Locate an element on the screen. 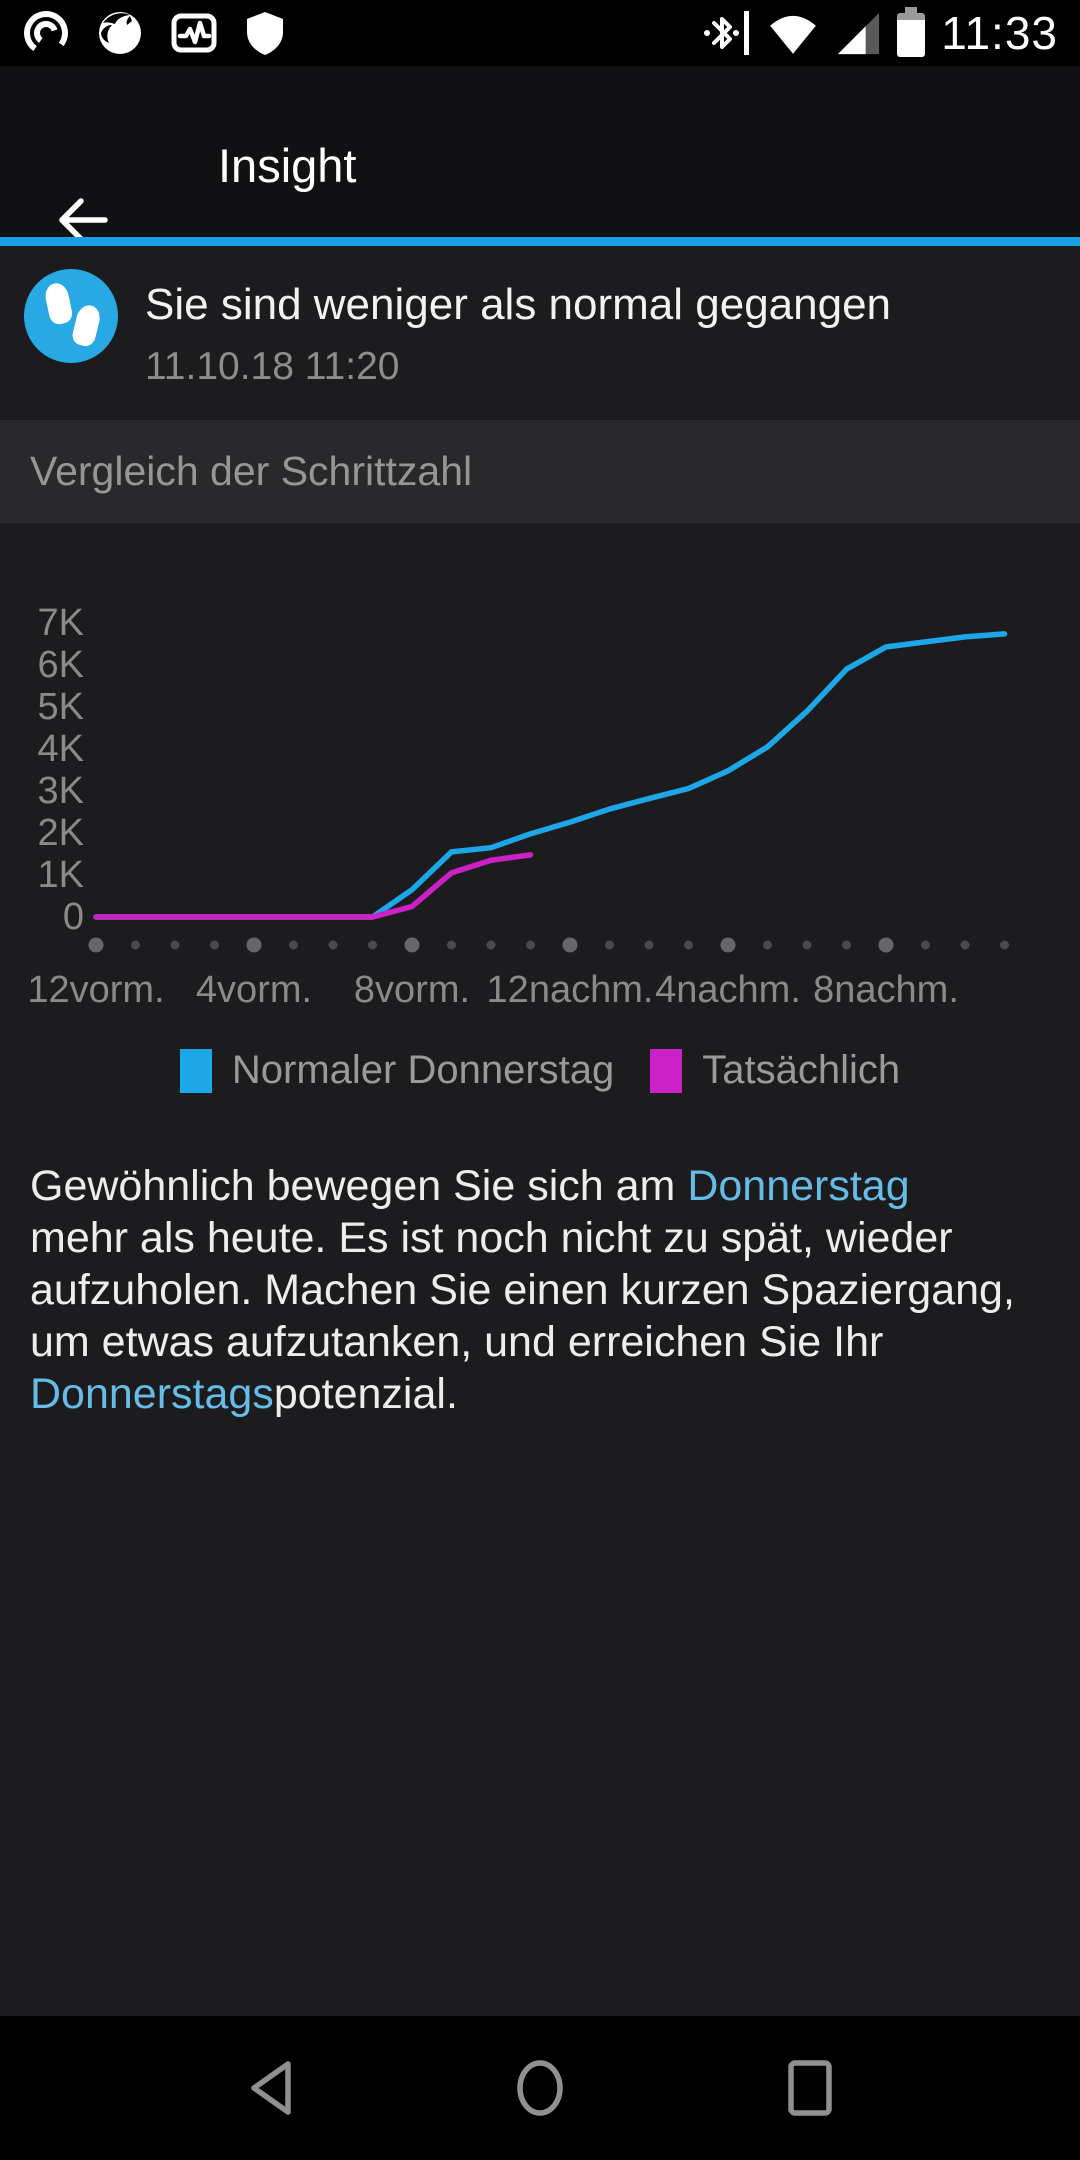 The height and width of the screenshot is (2160, 1080). x-axis-tick: 8vorm. is located at coordinates (412, 990).